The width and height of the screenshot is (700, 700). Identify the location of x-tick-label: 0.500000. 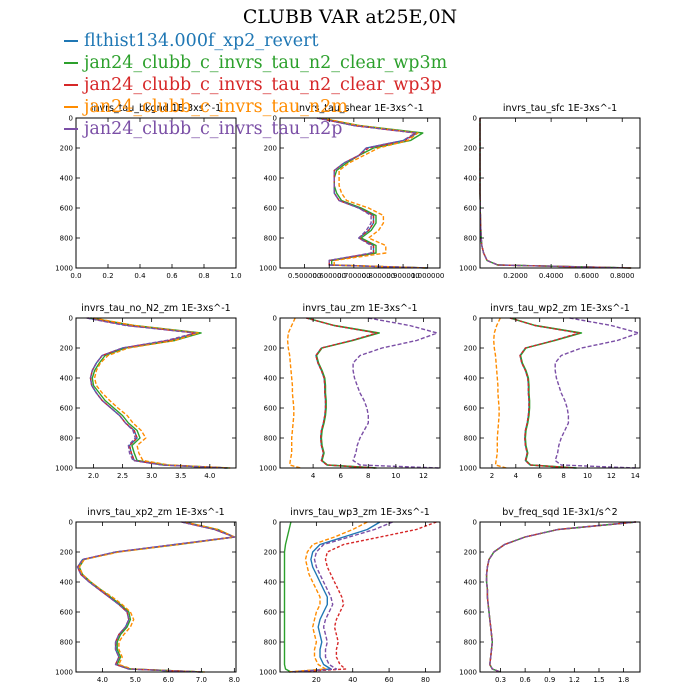
(304, 276).